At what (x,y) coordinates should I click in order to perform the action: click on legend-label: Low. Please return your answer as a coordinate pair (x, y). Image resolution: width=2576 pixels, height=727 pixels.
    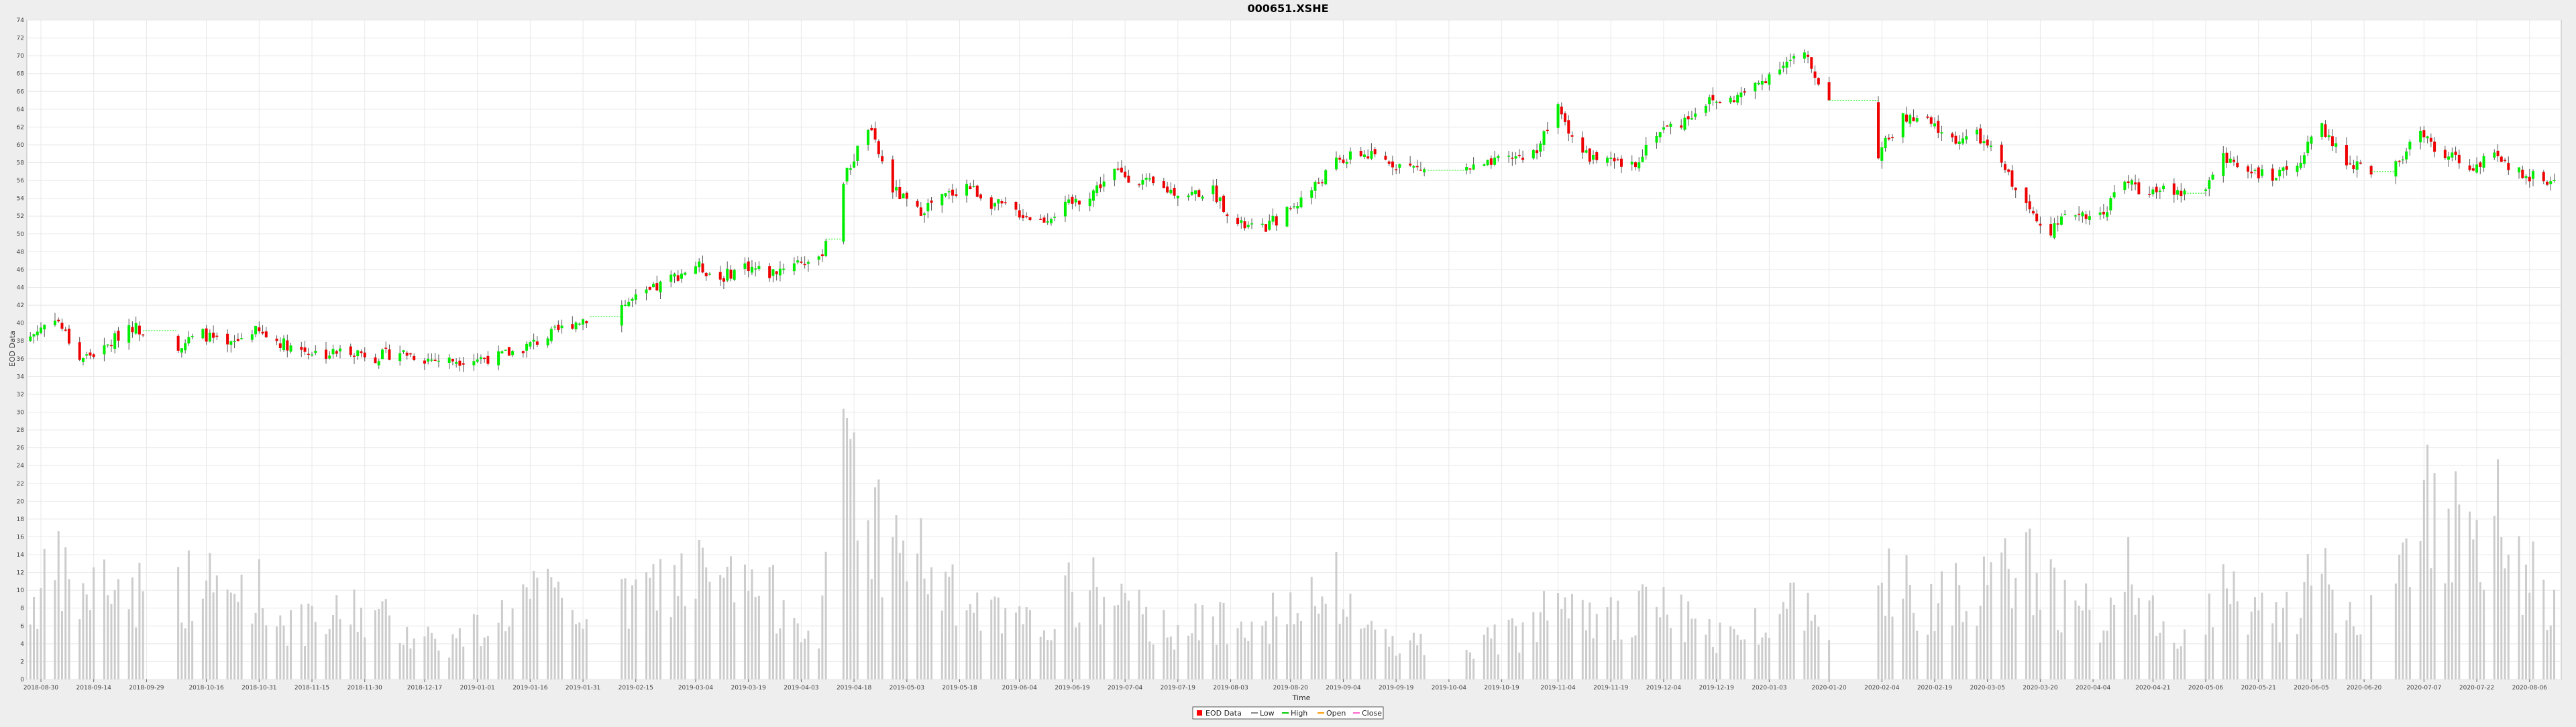
    Looking at the image, I should click on (1267, 713).